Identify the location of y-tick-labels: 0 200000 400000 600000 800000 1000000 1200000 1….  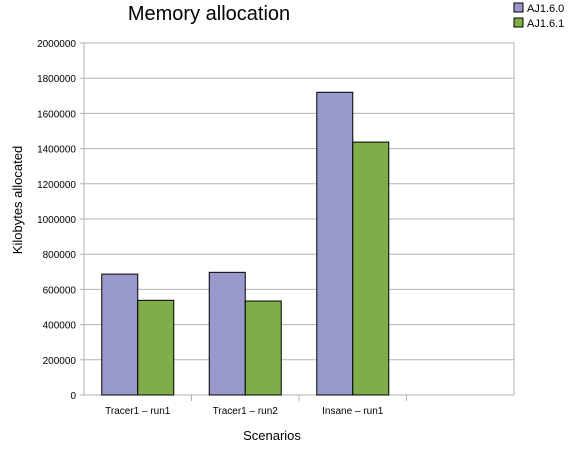
(56, 220).